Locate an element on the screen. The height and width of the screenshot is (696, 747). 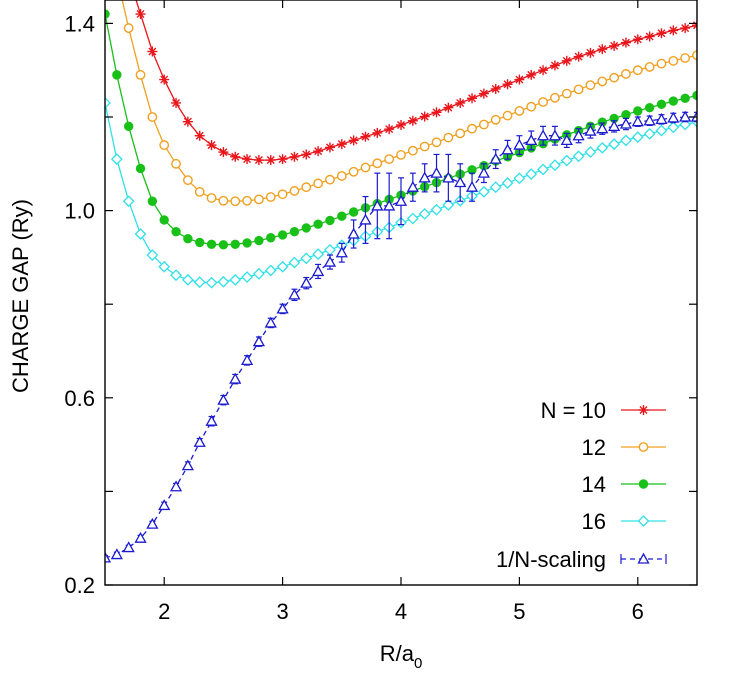
x-axis-label-subscript: 0 is located at coordinates (418, 663).